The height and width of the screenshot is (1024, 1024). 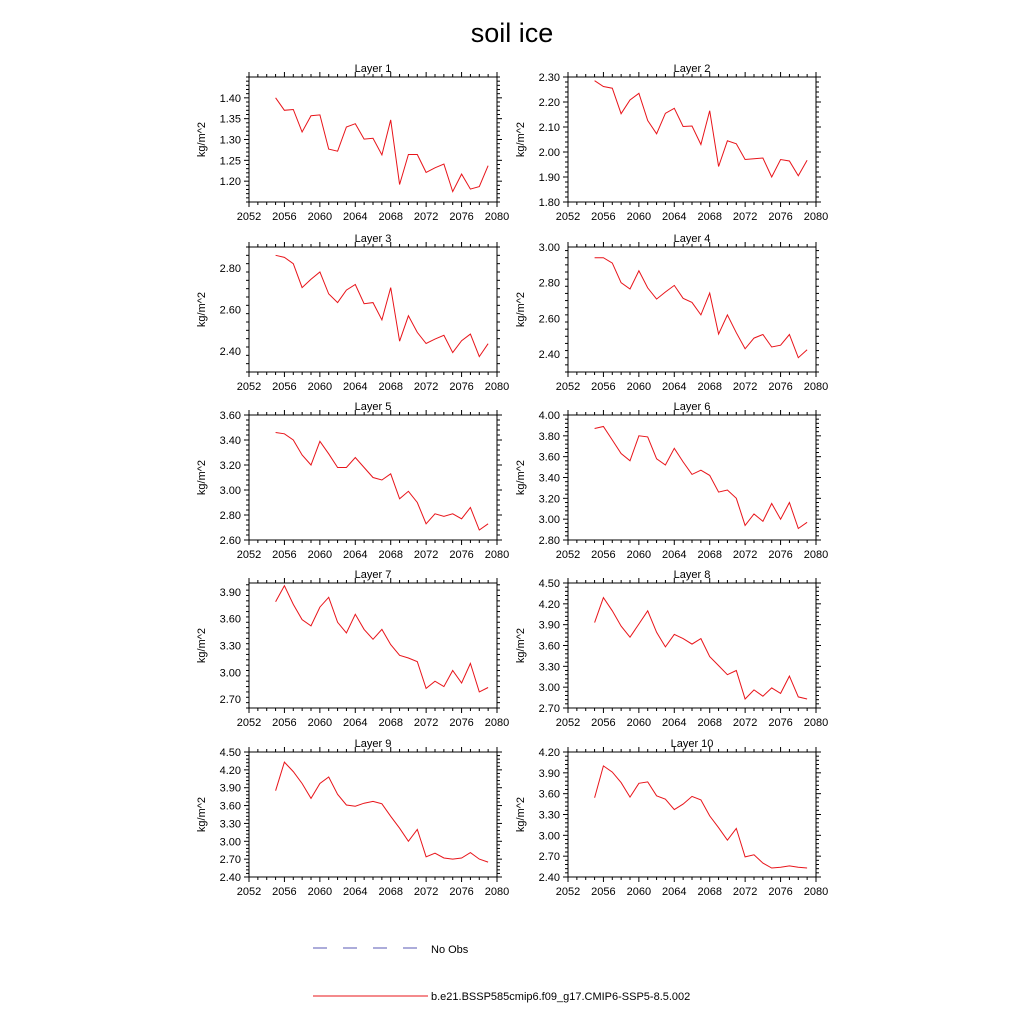 I want to click on y-tick-label: 2.80, so click(x=549, y=541).